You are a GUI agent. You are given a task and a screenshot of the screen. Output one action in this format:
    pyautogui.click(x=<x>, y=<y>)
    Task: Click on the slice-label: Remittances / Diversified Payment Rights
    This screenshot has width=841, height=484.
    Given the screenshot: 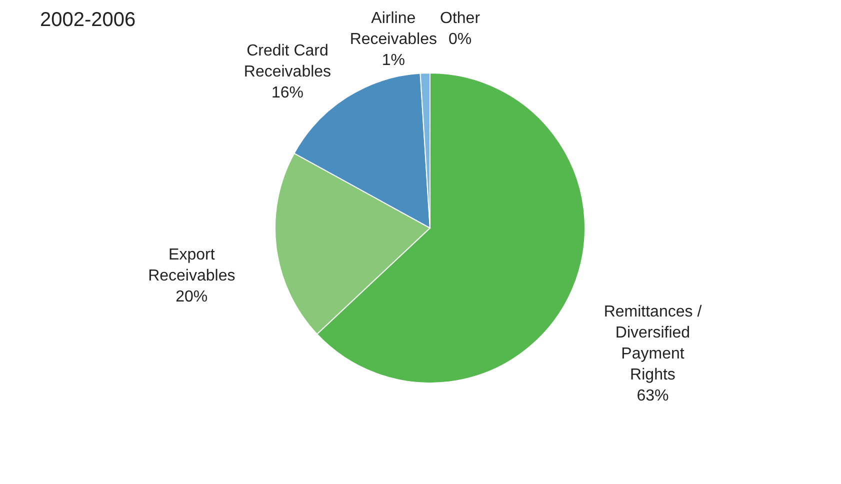 What is the action you would take?
    pyautogui.click(x=653, y=343)
    